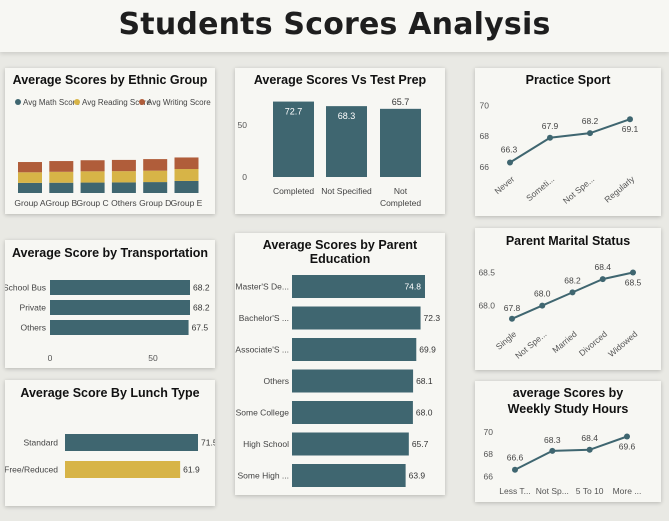 This screenshot has height=521, width=669. What do you see at coordinates (504, 185) in the screenshot?
I see `x-tick-label: Never` at bounding box center [504, 185].